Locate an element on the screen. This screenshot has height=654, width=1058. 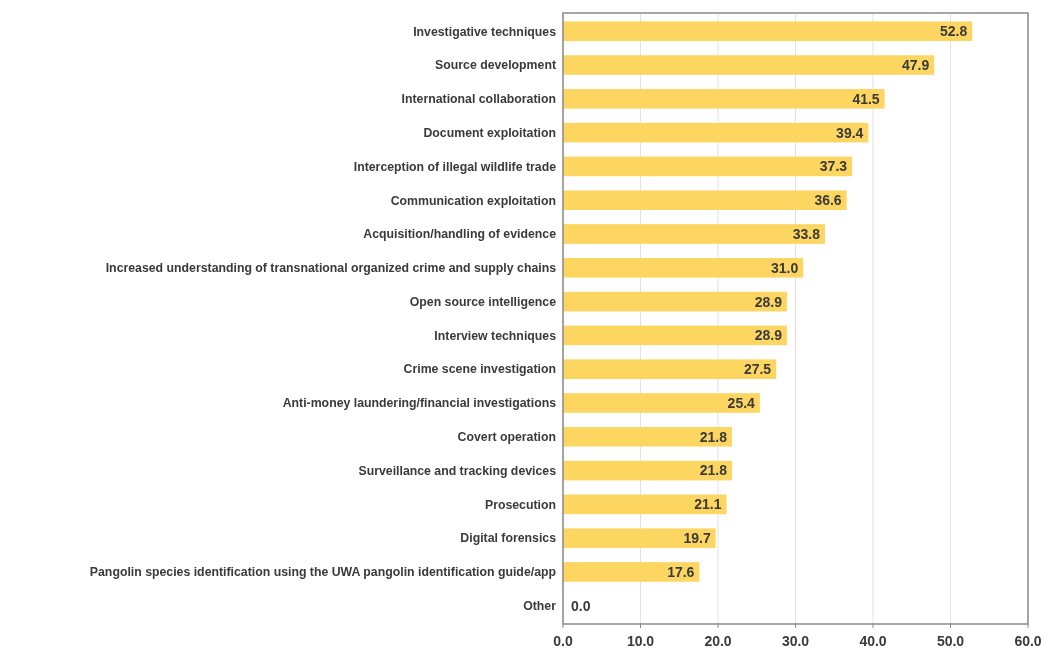
y-tick-label: Anti-money laundering/financial investigations is located at coordinates (419, 403).